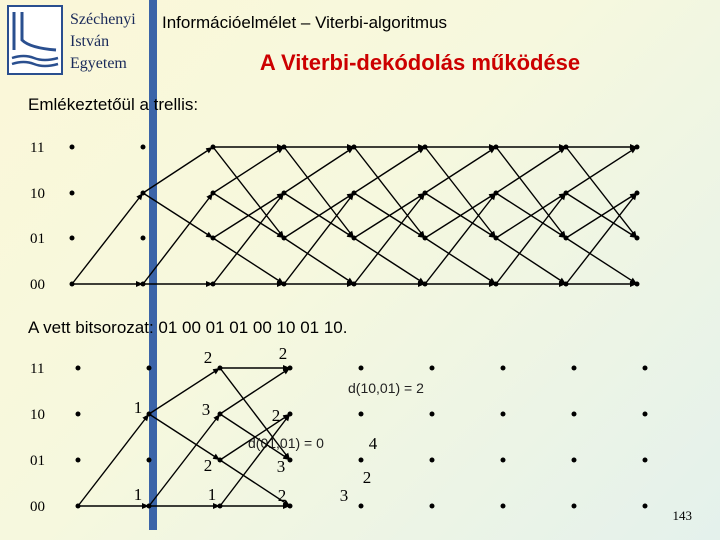 Image resolution: width=720 pixels, height=540 pixels. Describe the element at coordinates (89, 41) in the screenshot. I see `logo-line: István` at that location.